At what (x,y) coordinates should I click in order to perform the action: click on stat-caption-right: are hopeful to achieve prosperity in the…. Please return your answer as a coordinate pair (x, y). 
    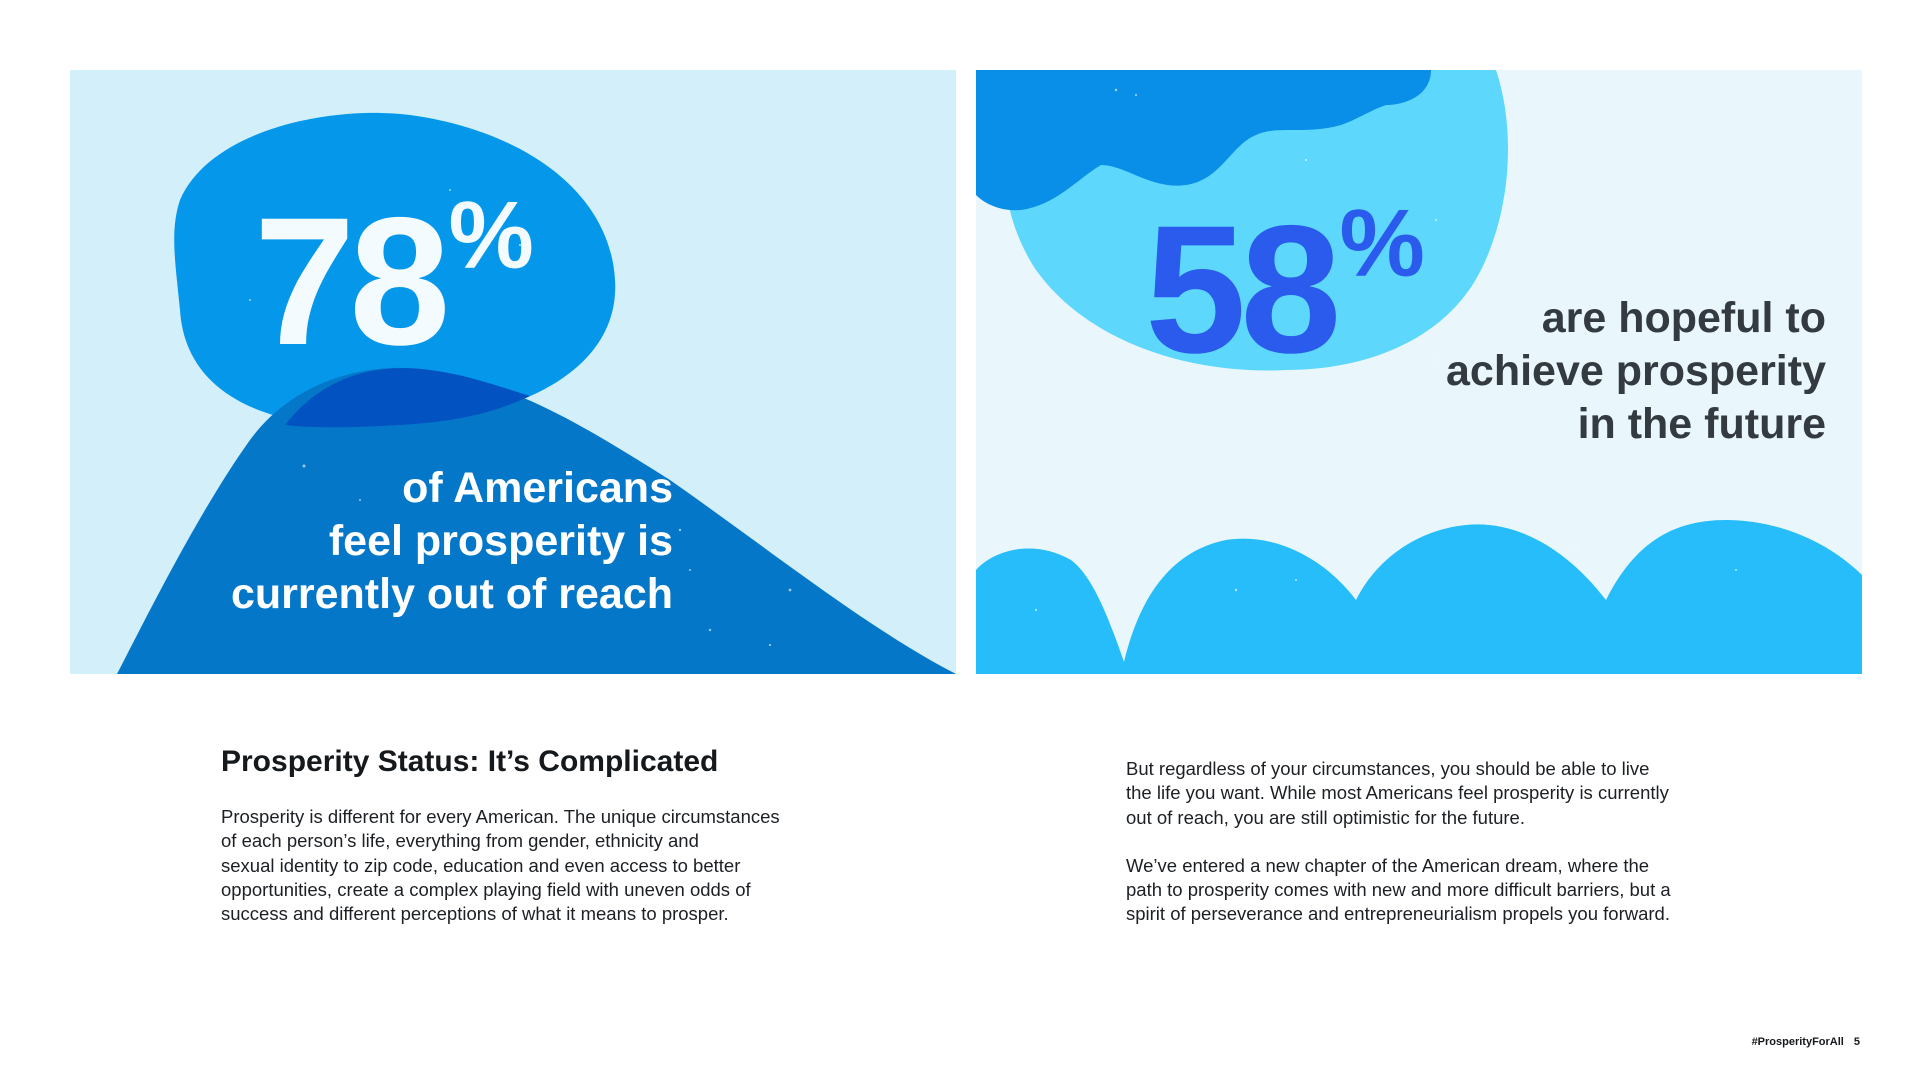
    Looking at the image, I should click on (1566, 371).